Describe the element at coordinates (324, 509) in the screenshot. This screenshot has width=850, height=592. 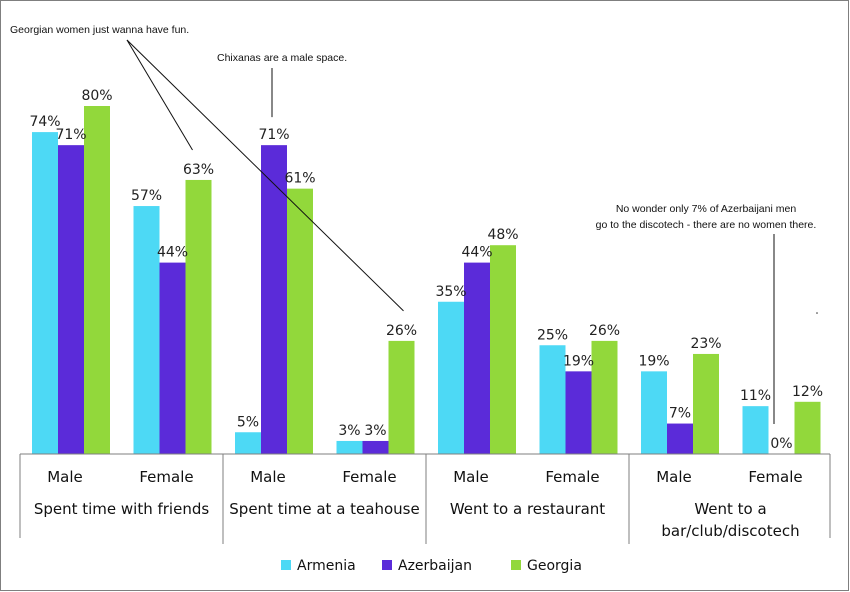
I see `group-label-1-0: Spent time at a teahouse` at that location.